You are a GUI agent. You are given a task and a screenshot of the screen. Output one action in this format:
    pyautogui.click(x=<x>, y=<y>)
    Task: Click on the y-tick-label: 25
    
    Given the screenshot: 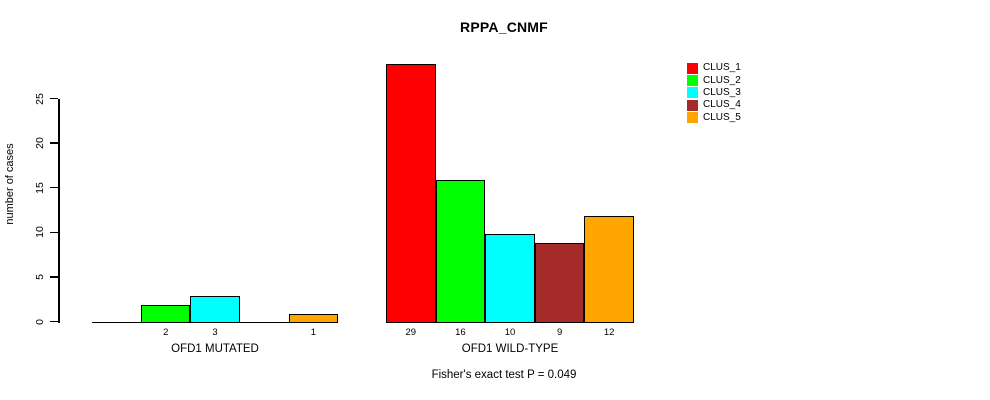 What is the action you would take?
    pyautogui.click(x=40, y=98)
    